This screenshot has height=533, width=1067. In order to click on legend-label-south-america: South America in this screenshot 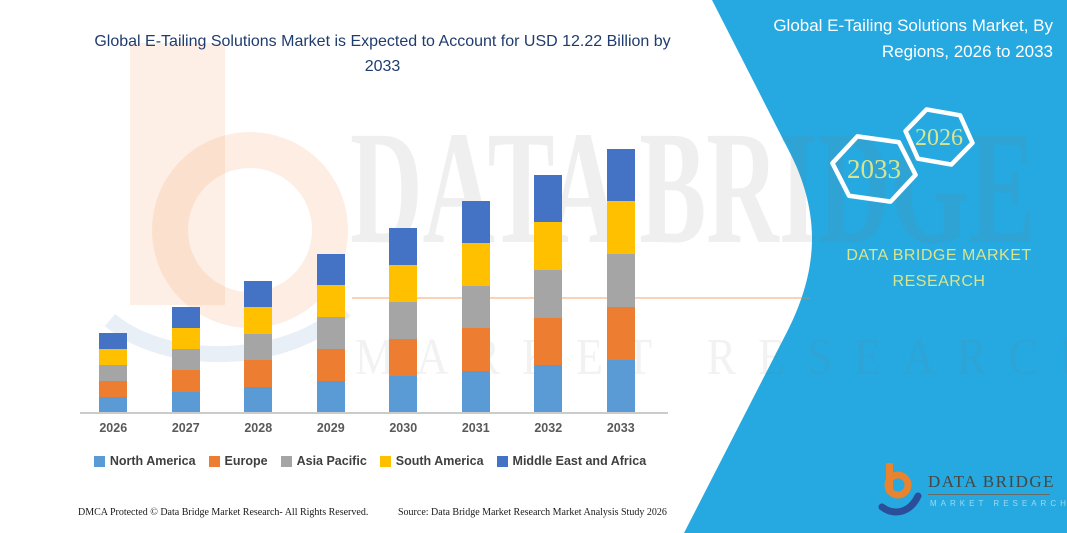, I will do `click(439, 461)`.